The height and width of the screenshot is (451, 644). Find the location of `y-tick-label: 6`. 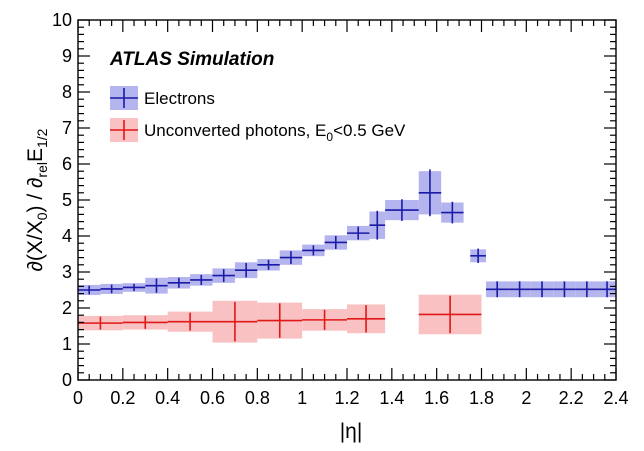

y-tick-label: 6 is located at coordinates (67, 164).